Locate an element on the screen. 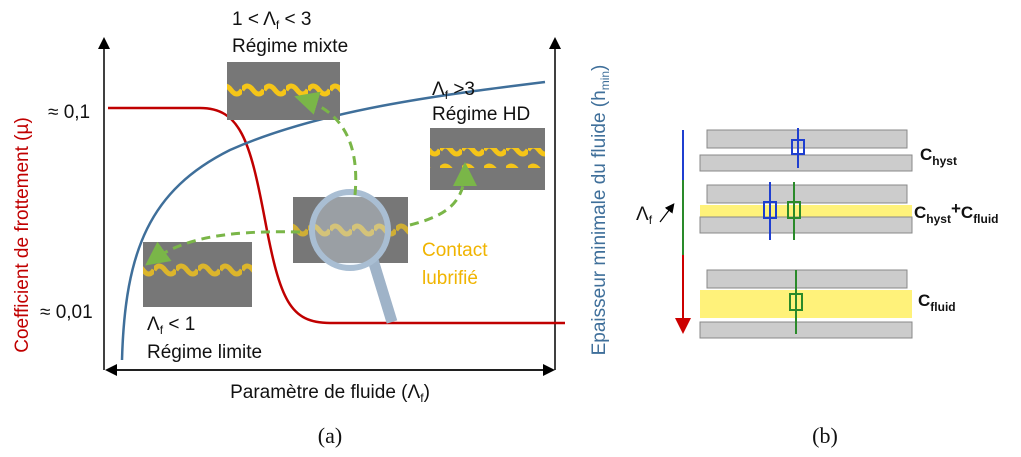  text-part: < 1 is located at coordinates (179, 324).